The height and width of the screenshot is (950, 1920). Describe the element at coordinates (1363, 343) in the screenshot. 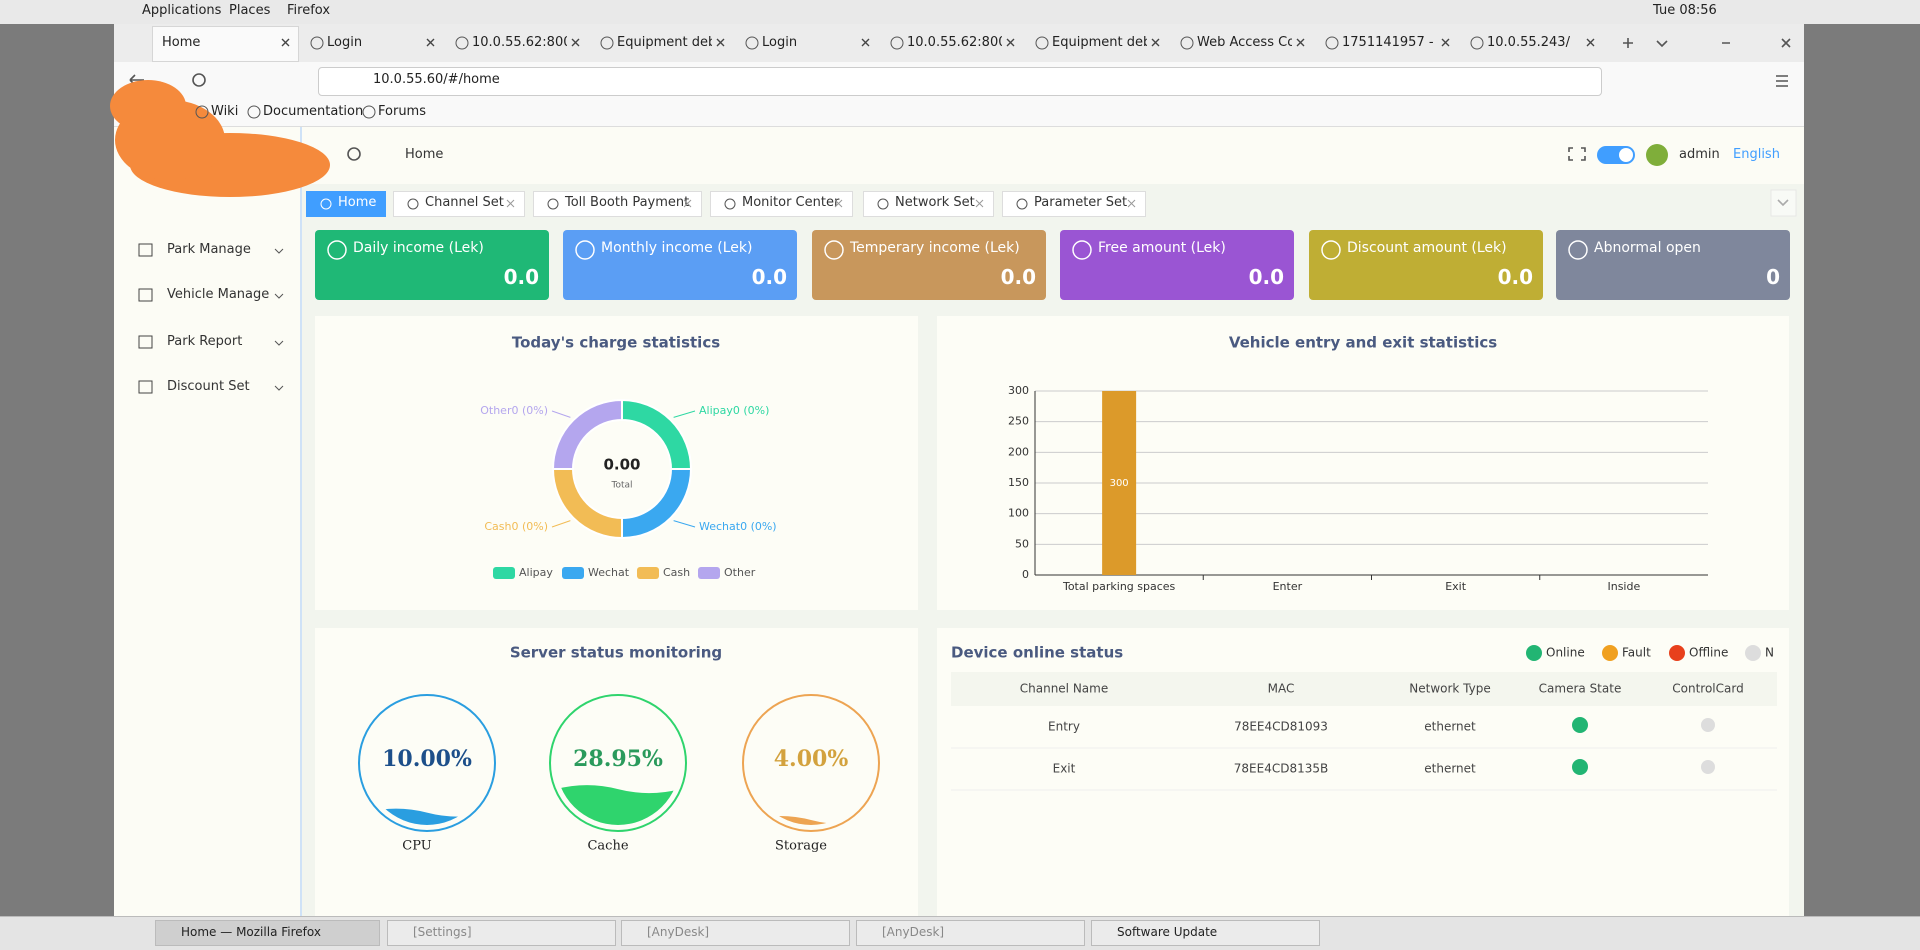

I see `panel-title: Vehicle entry and exit statistics` at that location.